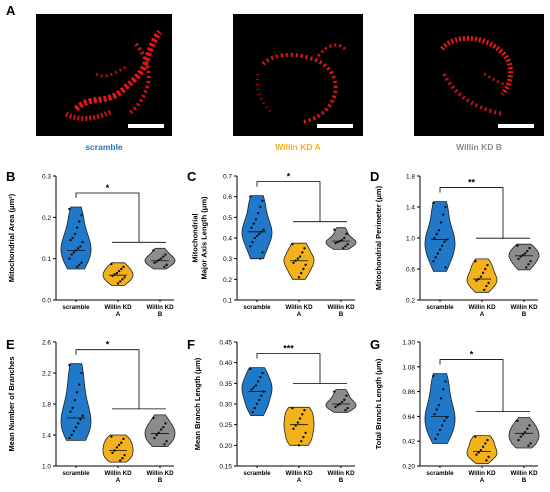  What do you see at coordinates (104, 75) in the screenshot?
I see `micrograph-scramble` at bounding box center [104, 75].